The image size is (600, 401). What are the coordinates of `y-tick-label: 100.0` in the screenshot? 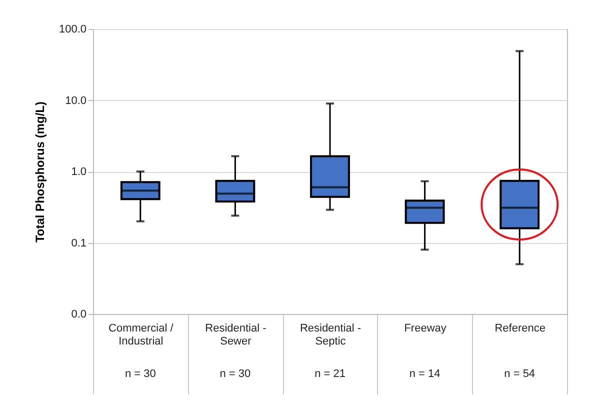 It's located at (72, 30).